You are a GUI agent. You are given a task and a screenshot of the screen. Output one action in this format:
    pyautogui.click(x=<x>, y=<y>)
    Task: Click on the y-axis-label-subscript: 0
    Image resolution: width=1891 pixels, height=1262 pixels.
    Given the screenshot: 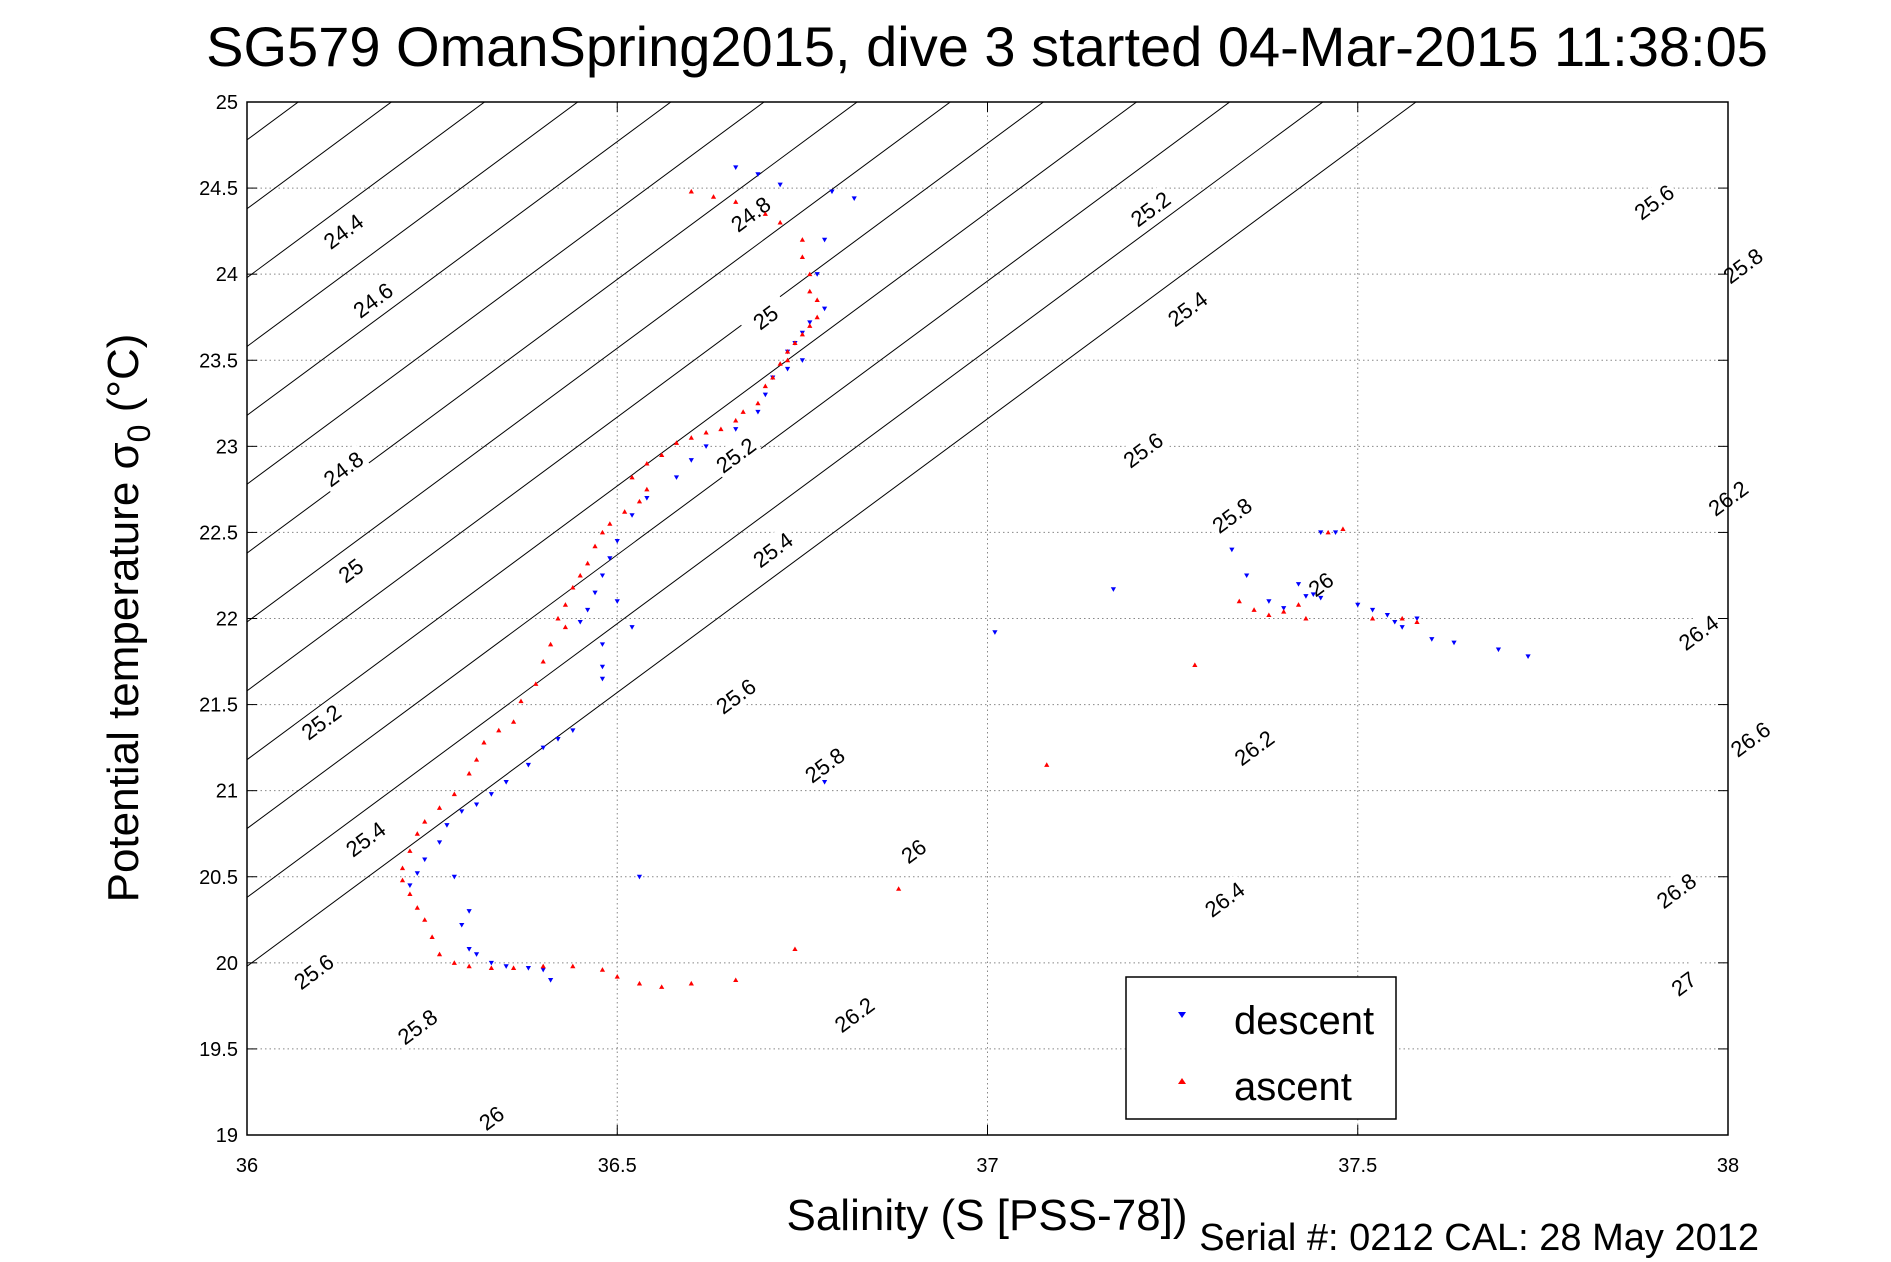 What is the action you would take?
    pyautogui.click(x=139, y=434)
    